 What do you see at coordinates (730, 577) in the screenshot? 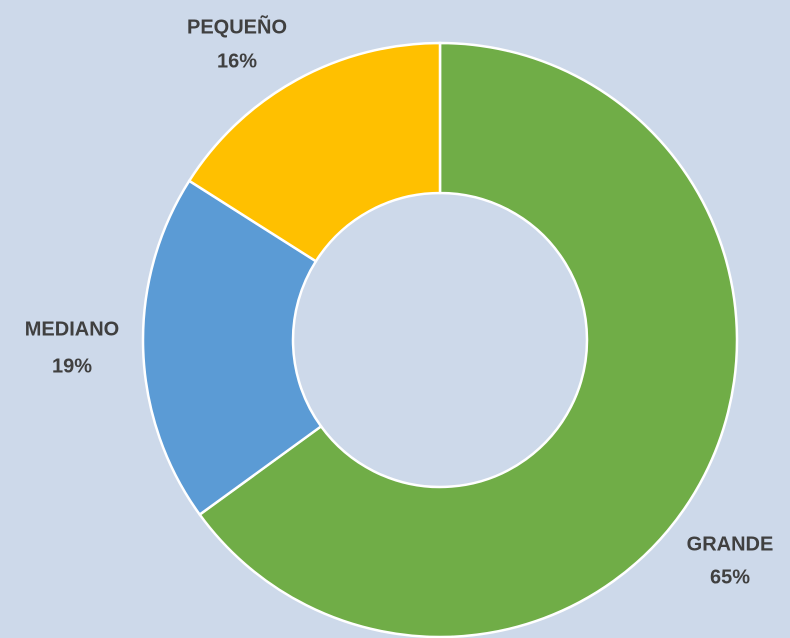
I see `slice-value-label: 65%` at bounding box center [730, 577].